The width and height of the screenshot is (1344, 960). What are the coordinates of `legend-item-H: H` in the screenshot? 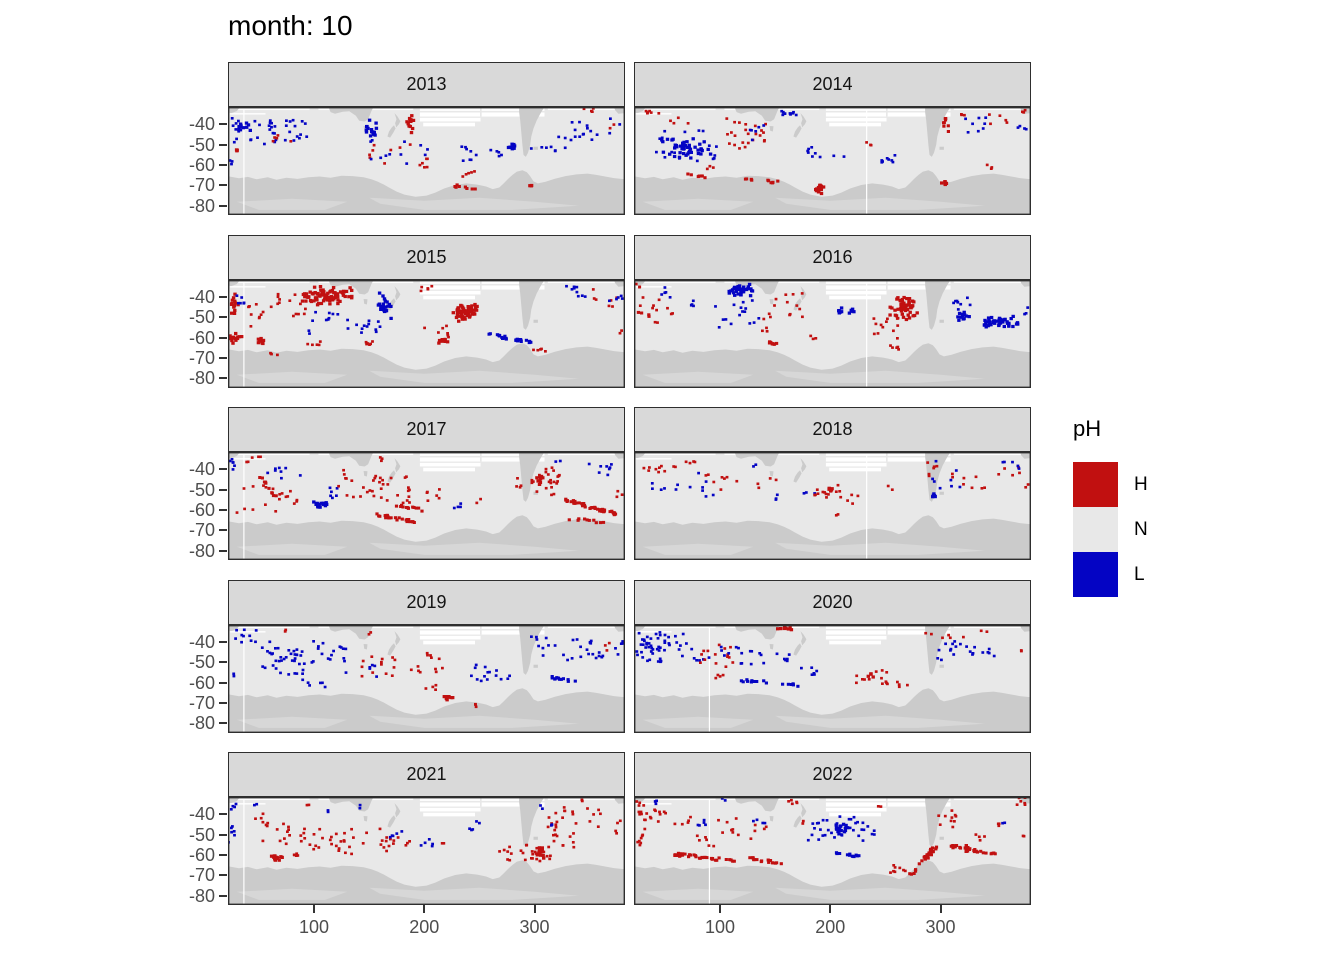 It's located at (1110, 484).